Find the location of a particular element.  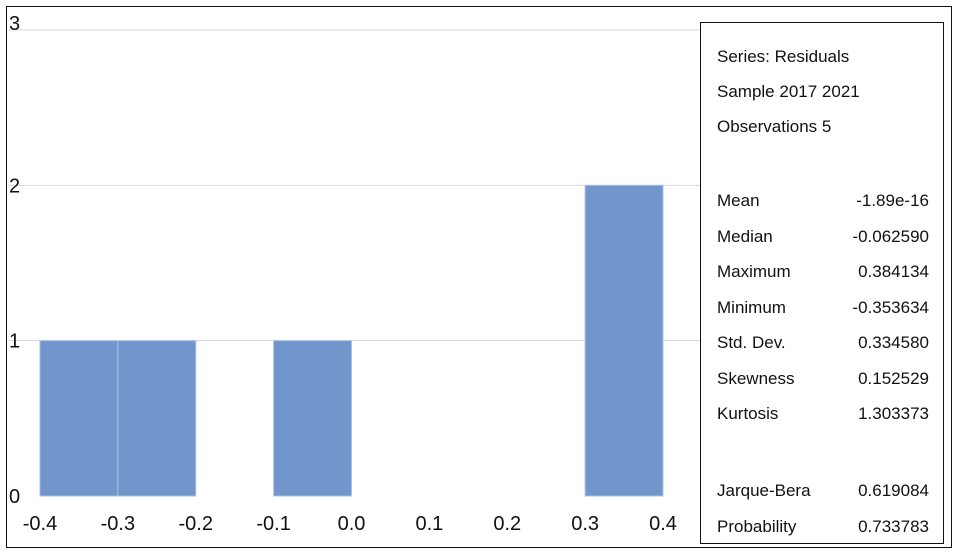

x-tick-label: -0.3 is located at coordinates (118, 524).